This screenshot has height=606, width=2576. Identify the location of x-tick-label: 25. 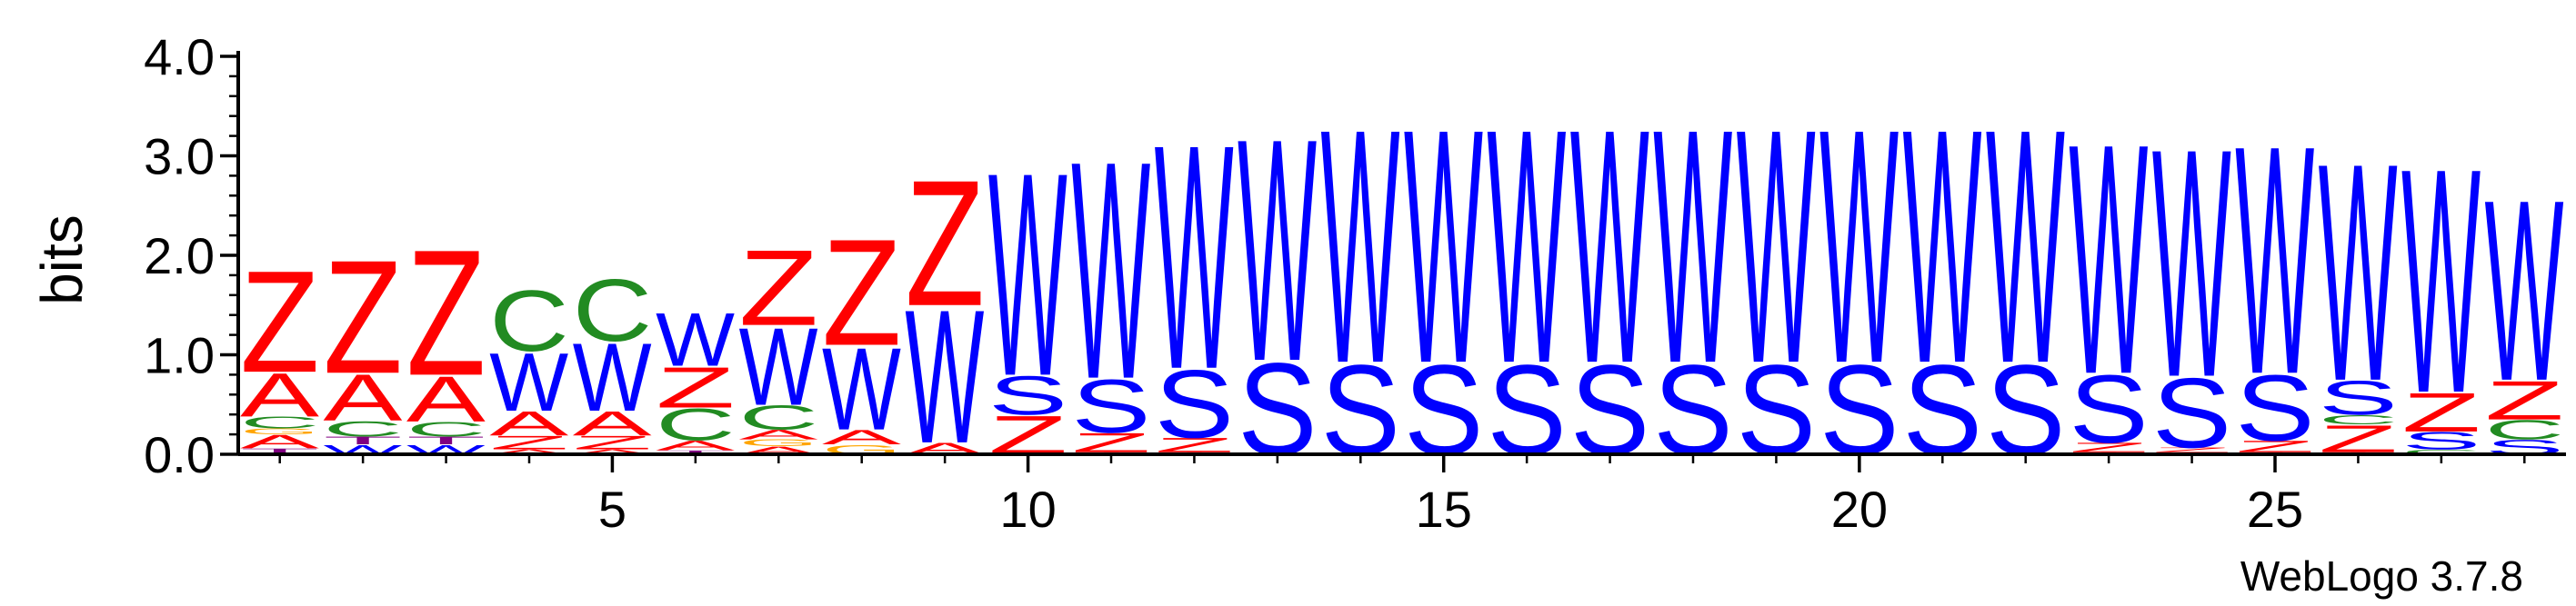
(2275, 509).